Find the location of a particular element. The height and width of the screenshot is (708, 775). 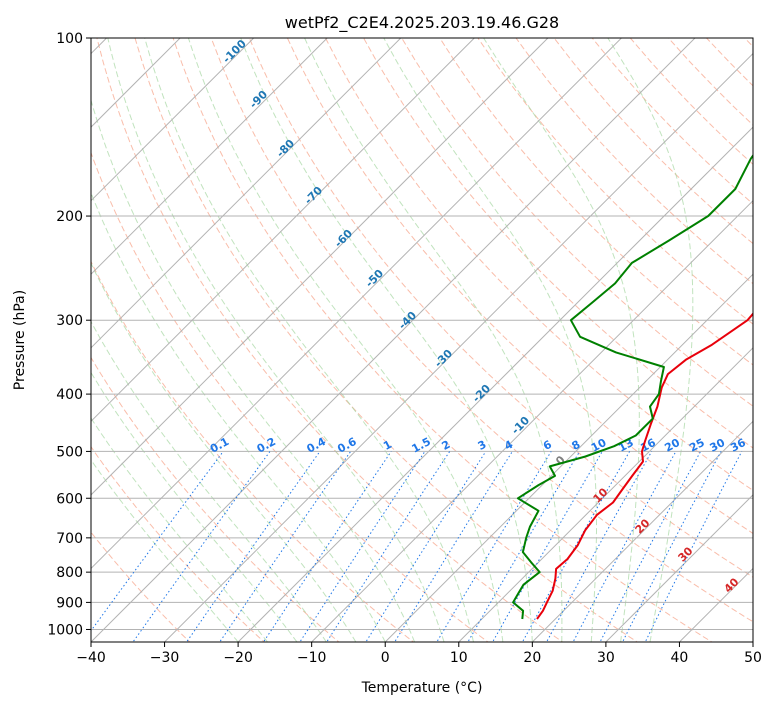

x-tick-label: 20 is located at coordinates (532, 658).